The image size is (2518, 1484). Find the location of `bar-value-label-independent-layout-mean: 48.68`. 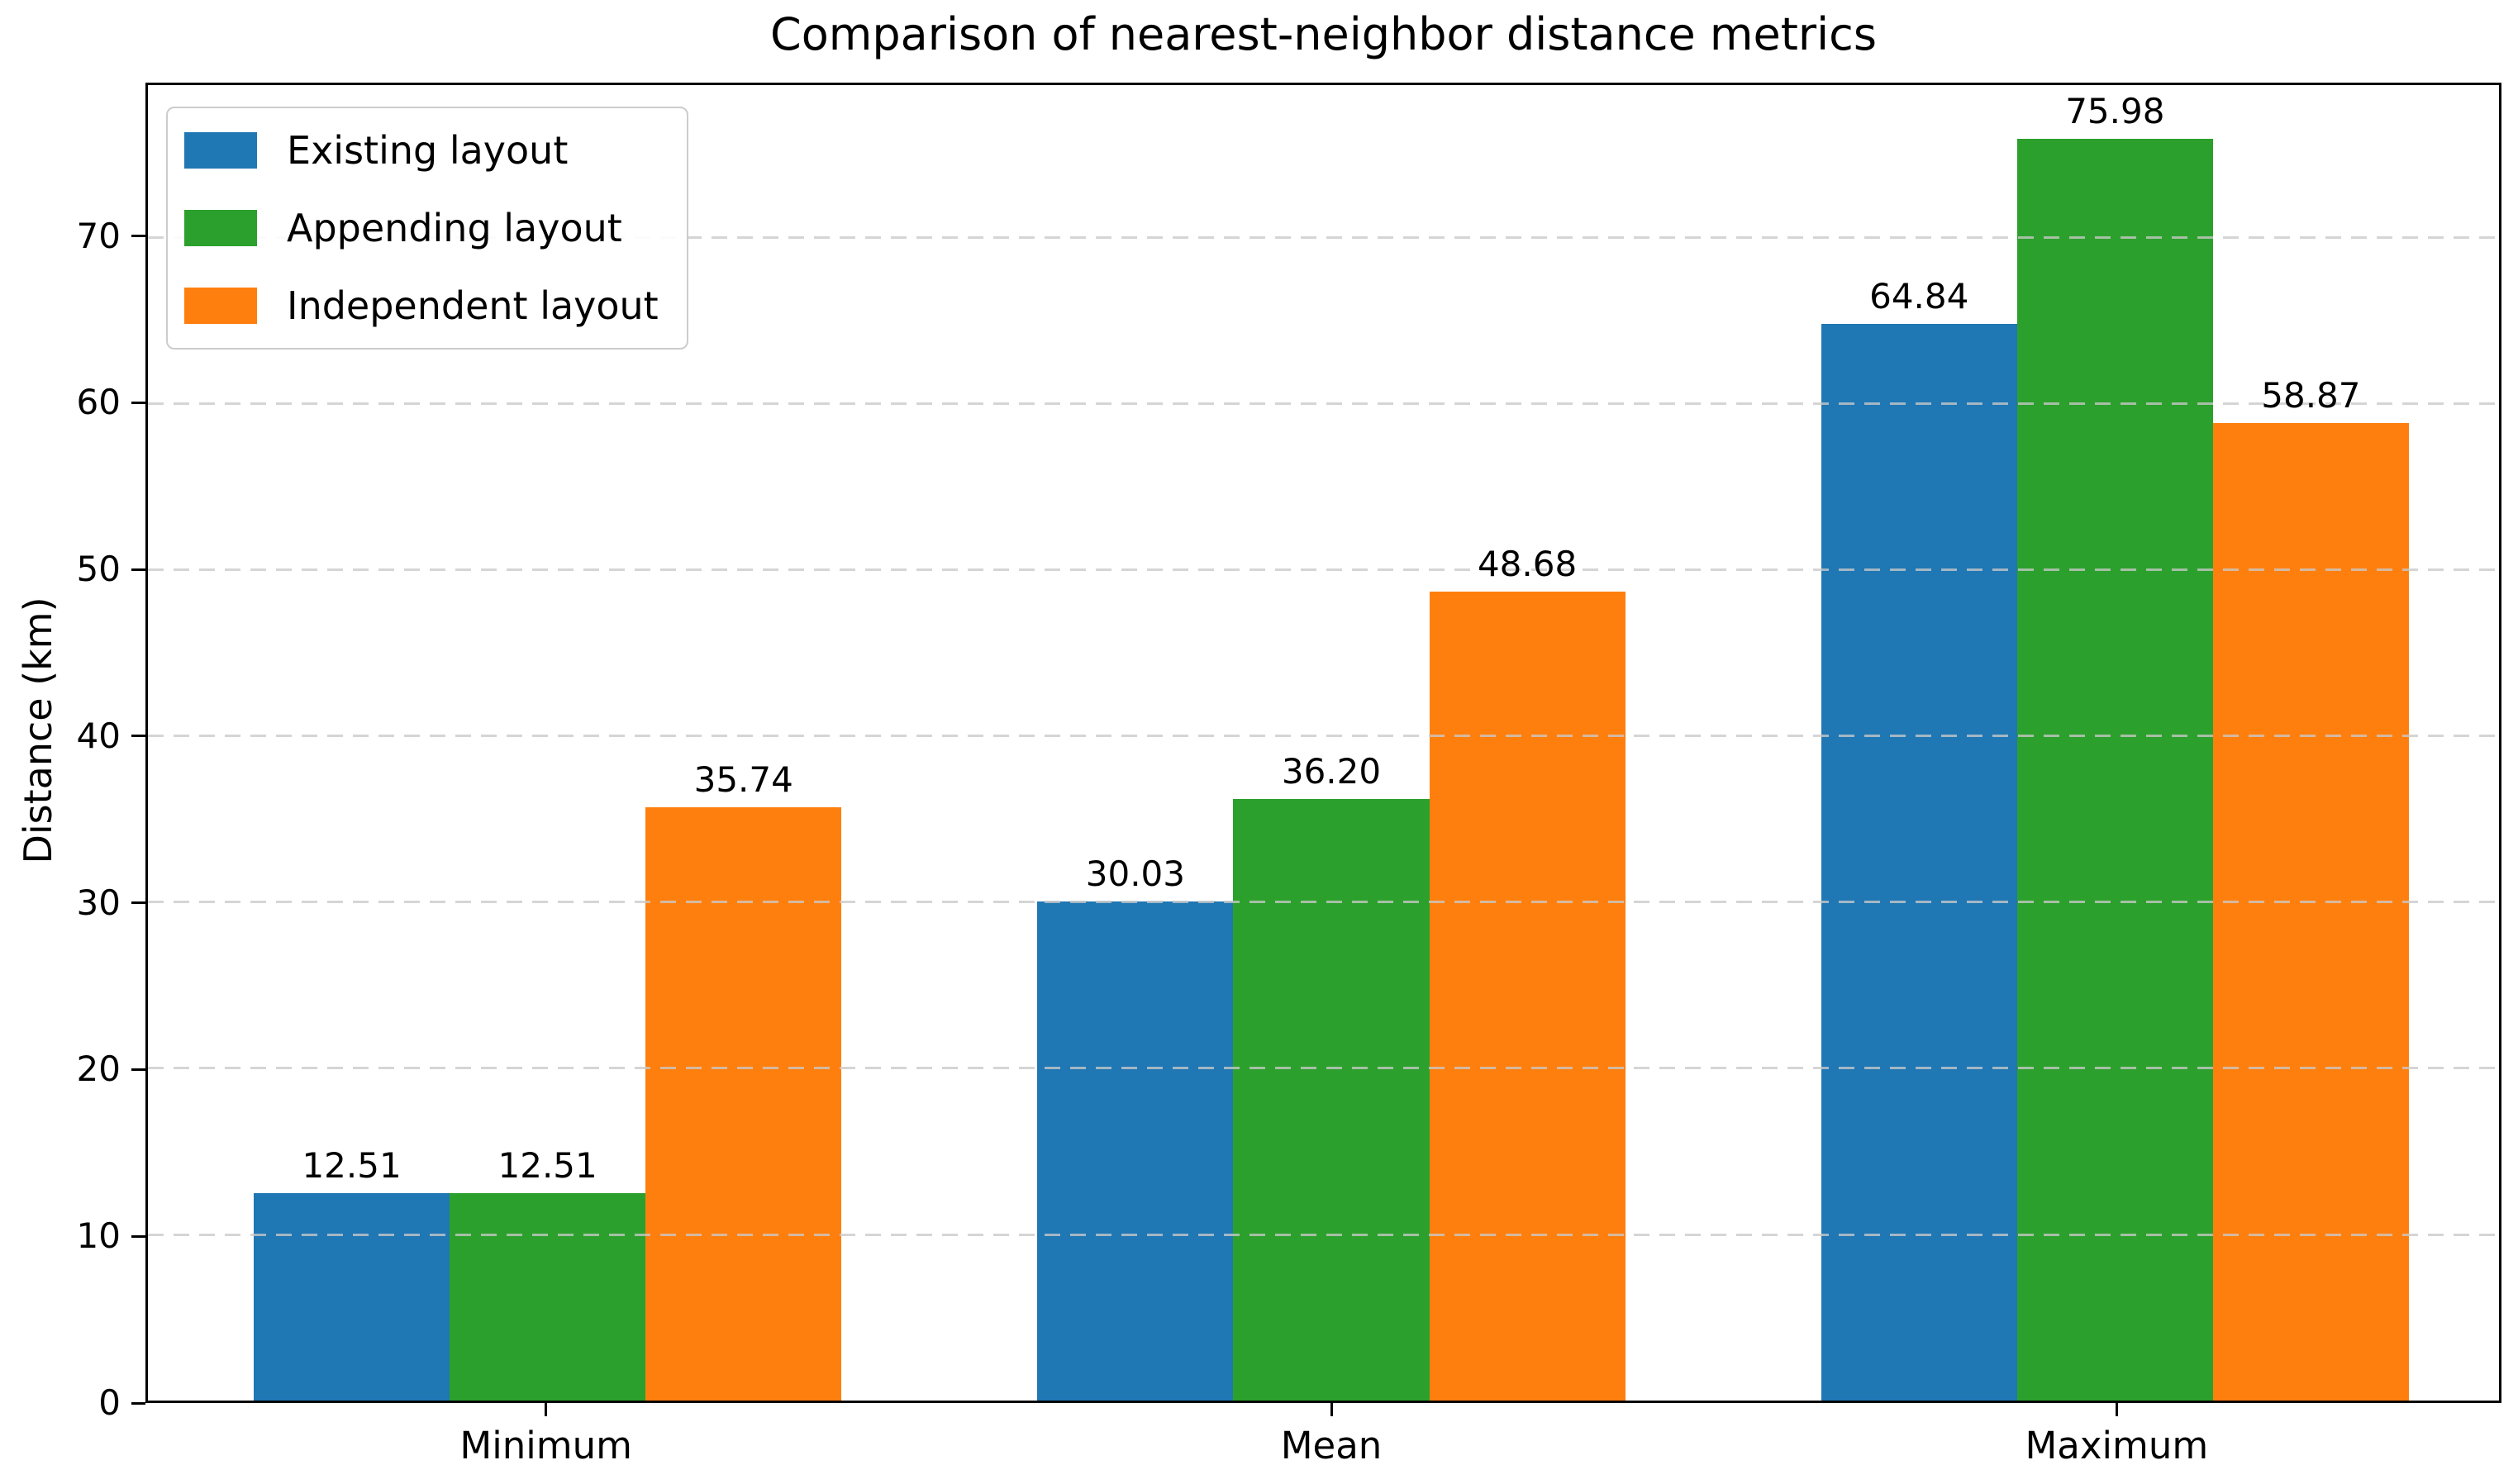

bar-value-label-independent-layout-mean: 48.68 is located at coordinates (1527, 564).